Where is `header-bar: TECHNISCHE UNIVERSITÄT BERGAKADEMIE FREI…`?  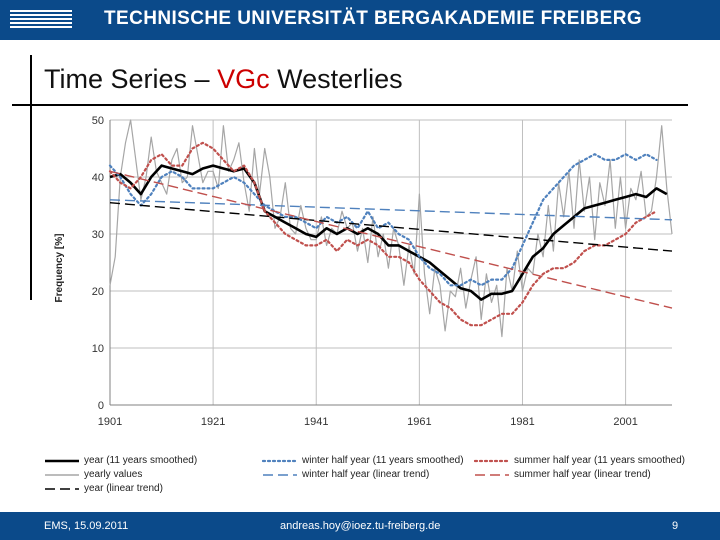 header-bar: TECHNISCHE UNIVERSITÄT BERGAKADEMIE FREI… is located at coordinates (360, 20).